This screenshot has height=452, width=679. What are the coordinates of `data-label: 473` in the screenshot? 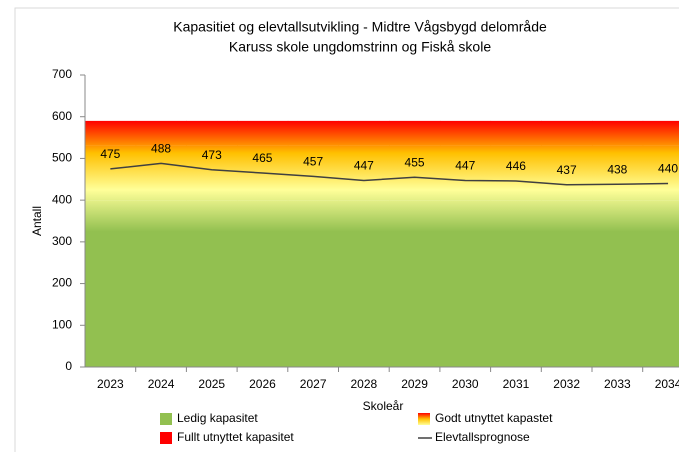 It's located at (212, 155).